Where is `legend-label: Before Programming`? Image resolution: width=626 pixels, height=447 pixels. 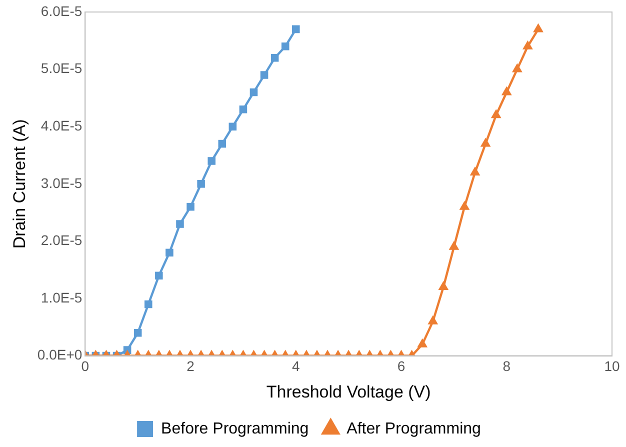
legend-label: Before Programming is located at coordinates (235, 429).